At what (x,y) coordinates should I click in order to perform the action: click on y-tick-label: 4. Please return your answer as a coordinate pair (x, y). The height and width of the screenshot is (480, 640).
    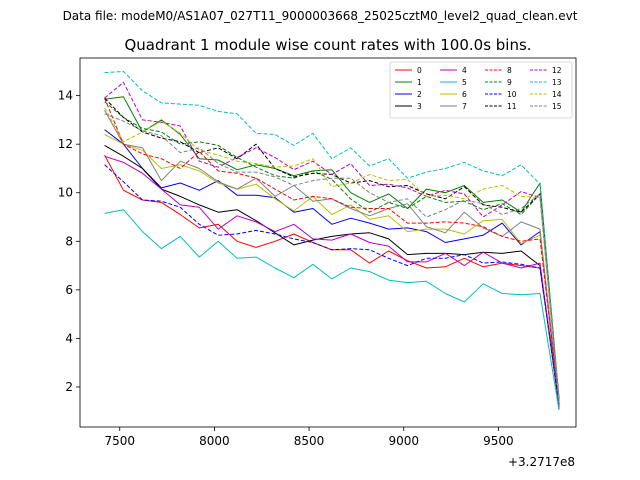
    Looking at the image, I should click on (69, 338).